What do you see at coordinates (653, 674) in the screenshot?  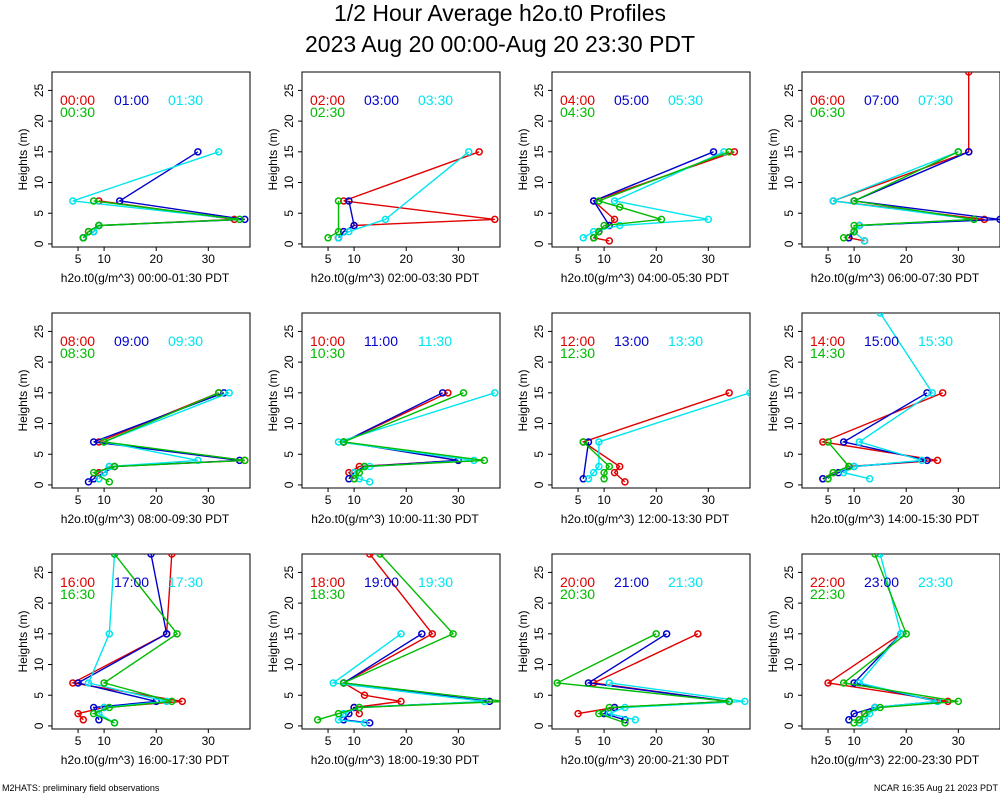 I see `series-line-2000` at bounding box center [653, 674].